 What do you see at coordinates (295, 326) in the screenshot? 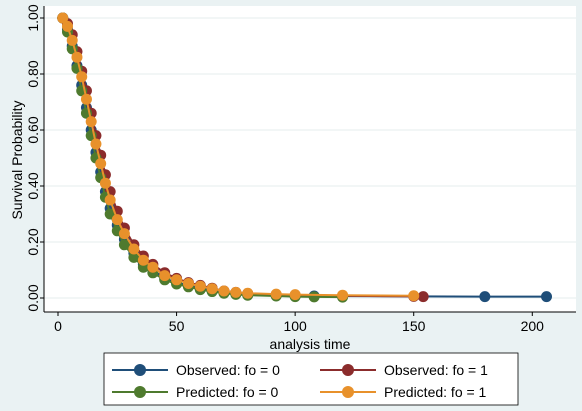
I see `x-tick-label: 100` at bounding box center [295, 326].